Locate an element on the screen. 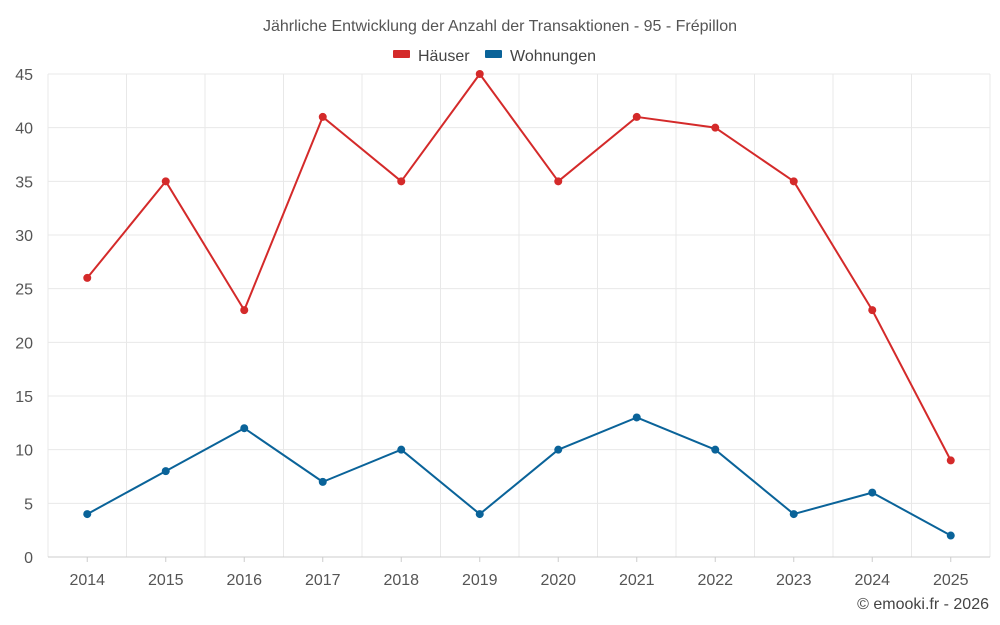 Image resolution: width=1000 pixels, height=625 pixels. y-tick-label: 25 is located at coordinates (24, 290).